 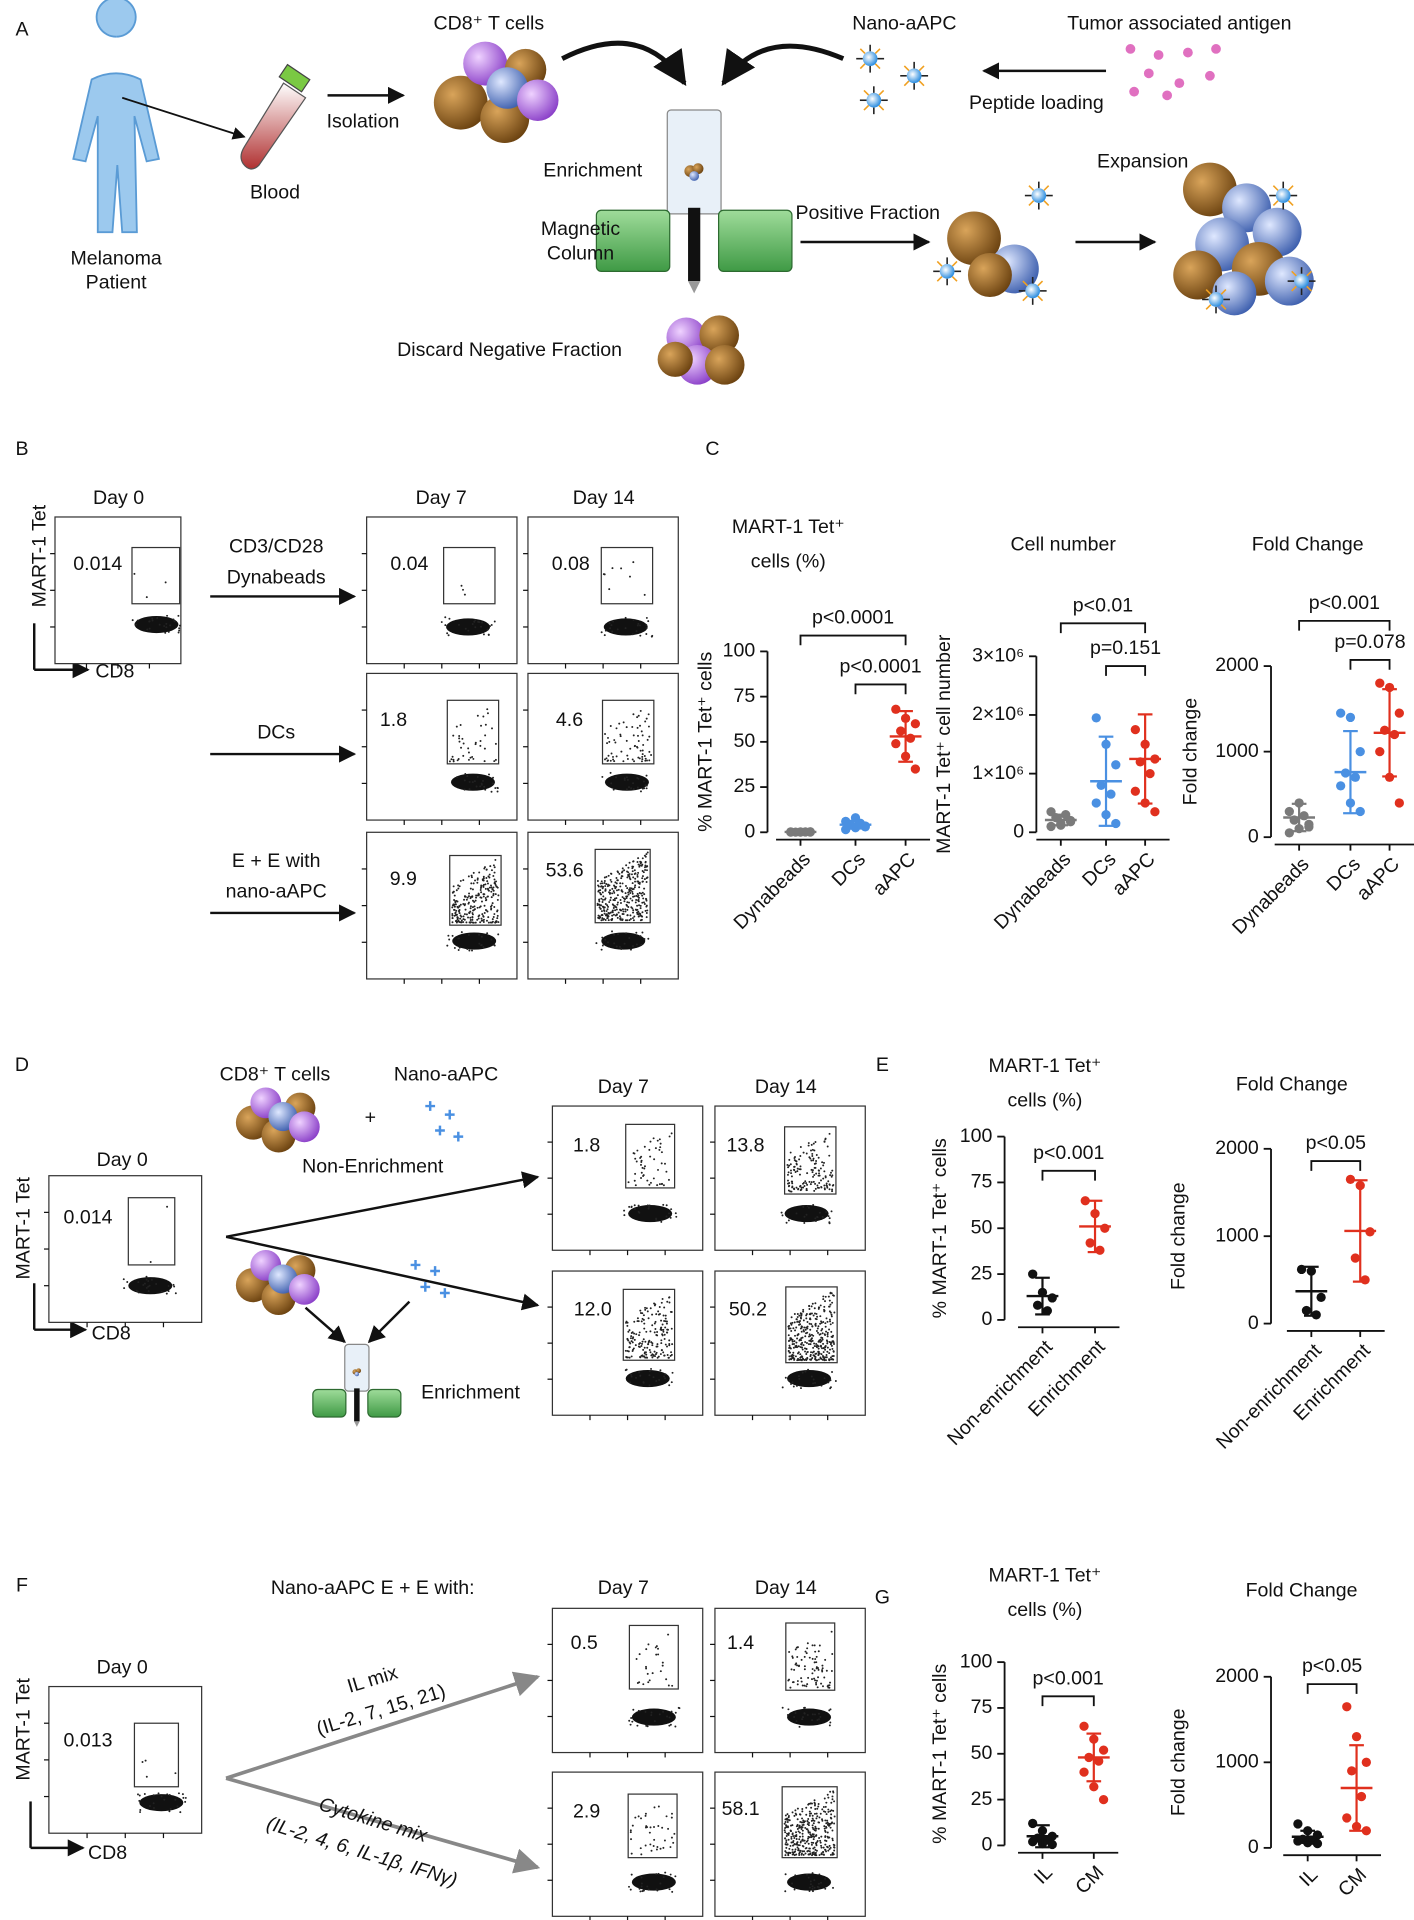 I want to click on gate-frequency: 4.6, so click(x=569, y=720).